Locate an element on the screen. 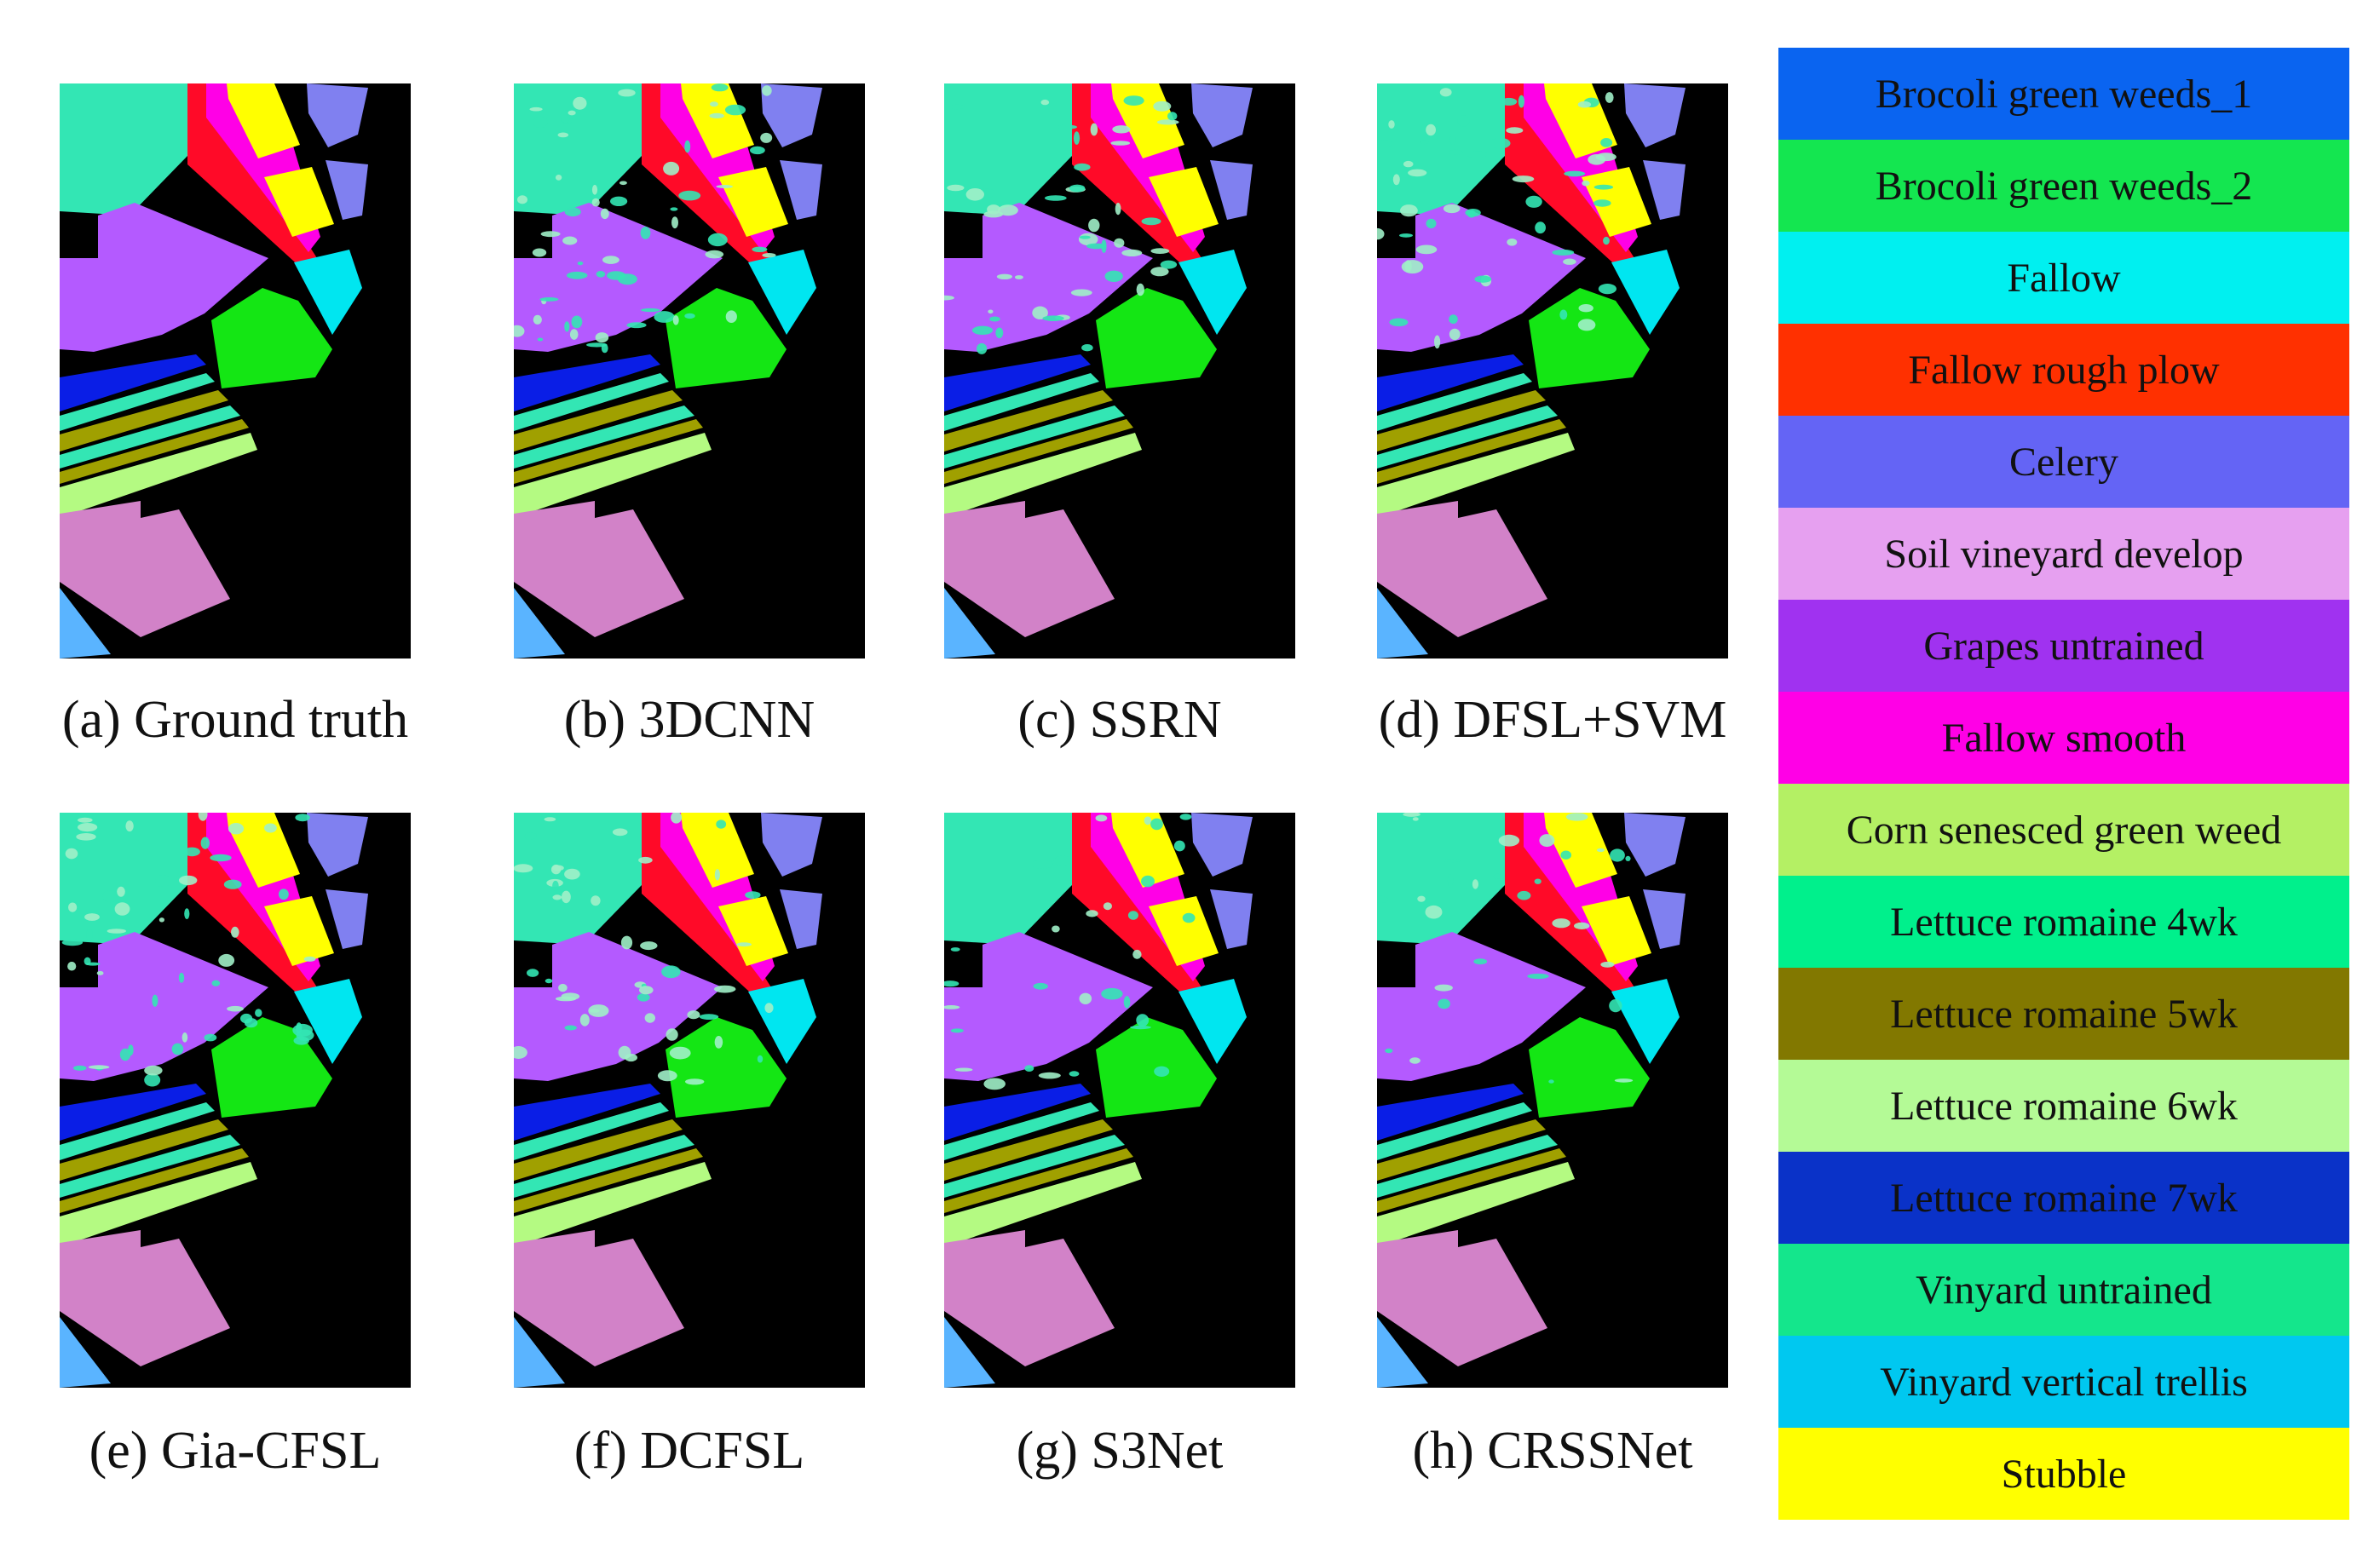  legend-item: Brocoli green weeds_1 is located at coordinates (2063, 94).